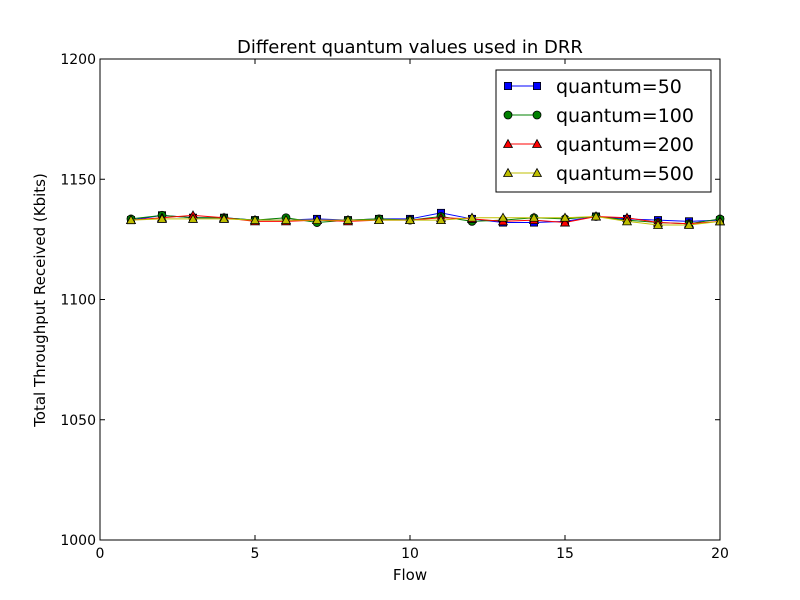  Describe the element at coordinates (565, 554) in the screenshot. I see `x-tick-label: 15` at that location.